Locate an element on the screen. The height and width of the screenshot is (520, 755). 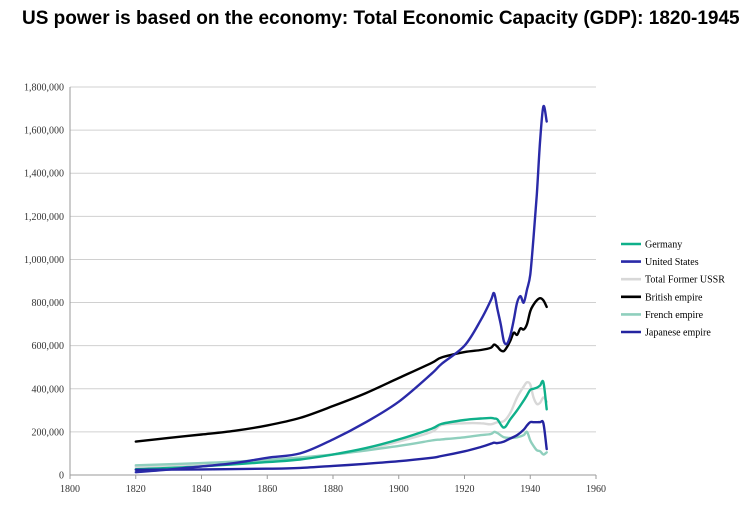
legend-label-total-former-ussr: Total Former USSR is located at coordinates (685, 280).